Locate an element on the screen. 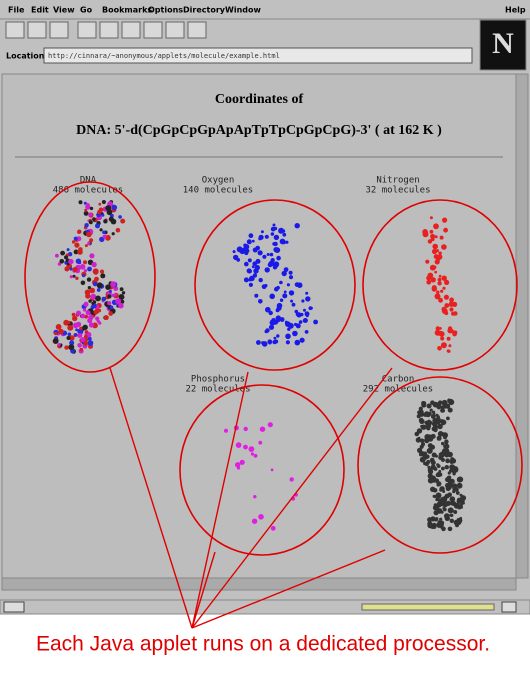 This screenshot has width=530, height=689. applet-count: 22 molecules is located at coordinates (217, 390).